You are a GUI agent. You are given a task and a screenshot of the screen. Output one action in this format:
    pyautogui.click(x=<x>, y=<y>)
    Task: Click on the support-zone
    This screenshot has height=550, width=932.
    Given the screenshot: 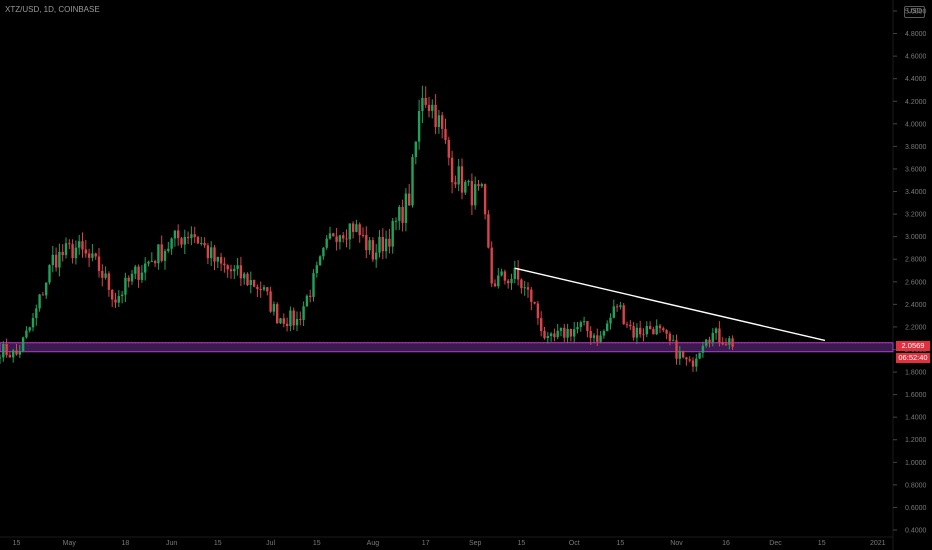 What is the action you would take?
    pyautogui.click(x=447, y=347)
    